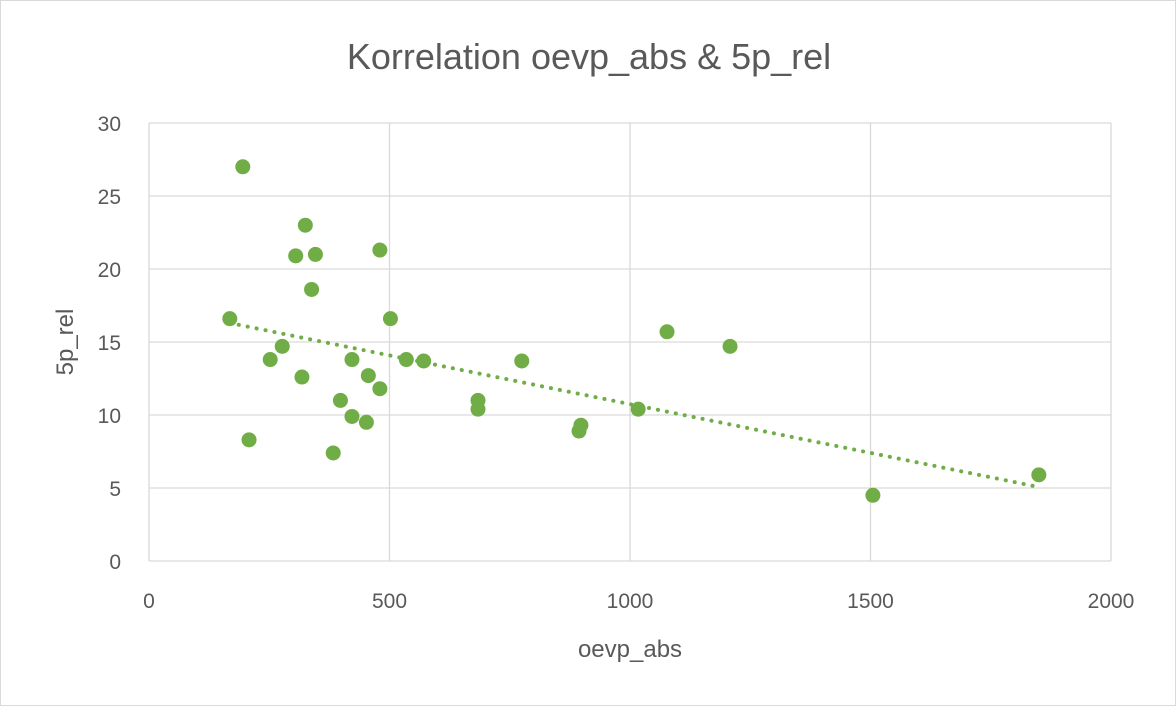 The image size is (1176, 707). Describe the element at coordinates (109, 416) in the screenshot. I see `y-tick-label: 10` at that location.